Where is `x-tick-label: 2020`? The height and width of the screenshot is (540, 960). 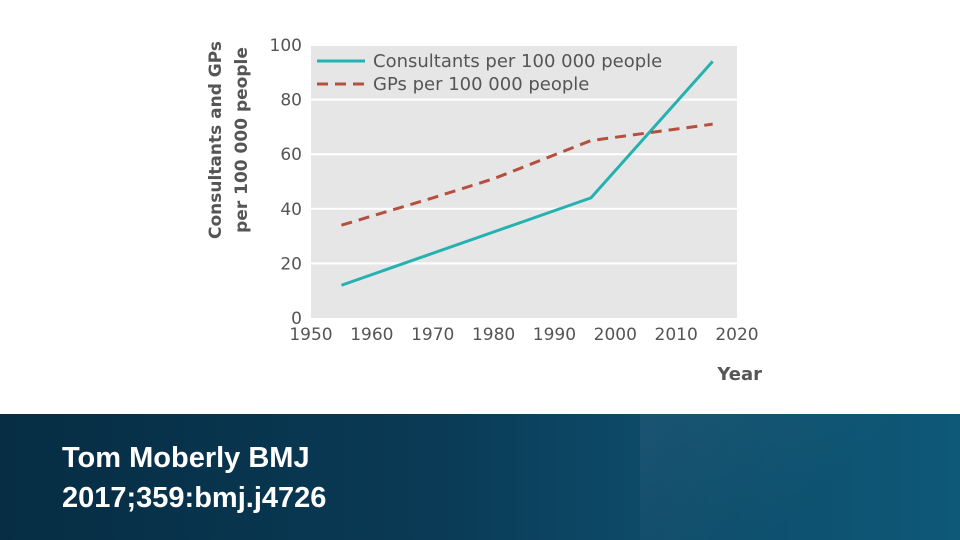
x-tick-label: 2020 is located at coordinates (736, 335).